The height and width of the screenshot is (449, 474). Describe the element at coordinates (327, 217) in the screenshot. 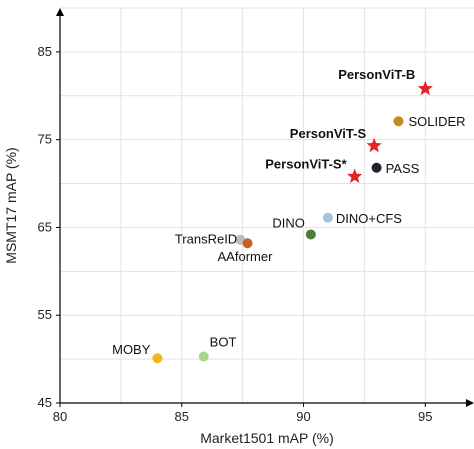

I see `point-marker-dino-cfs` at that location.